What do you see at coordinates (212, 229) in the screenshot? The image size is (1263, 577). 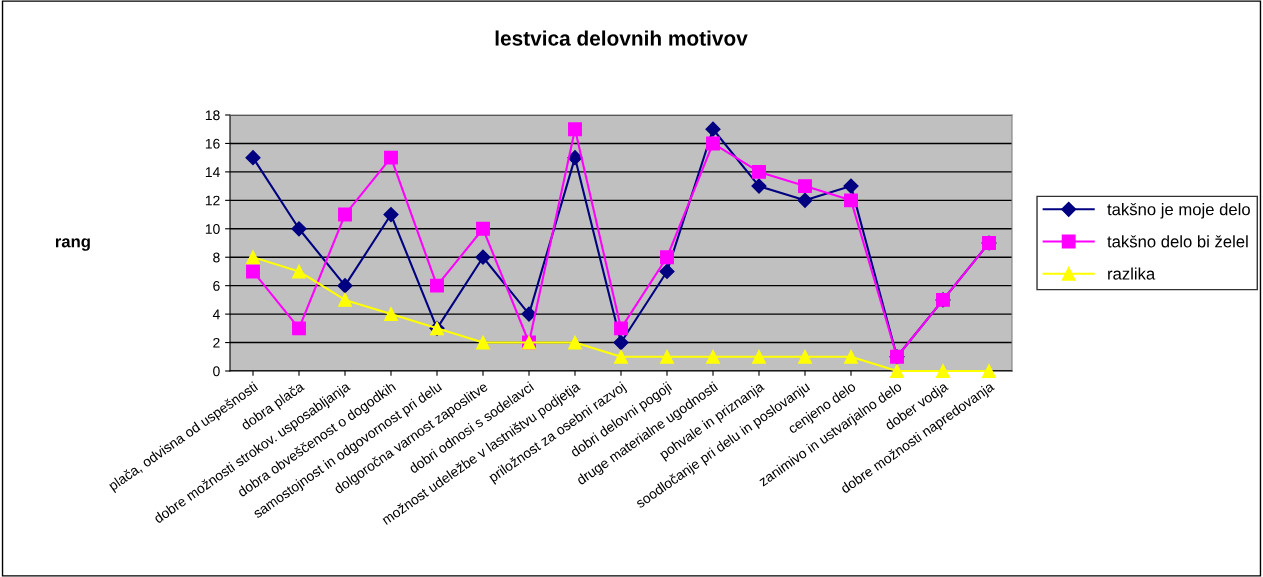 I see `y-tick-label: 10` at bounding box center [212, 229].